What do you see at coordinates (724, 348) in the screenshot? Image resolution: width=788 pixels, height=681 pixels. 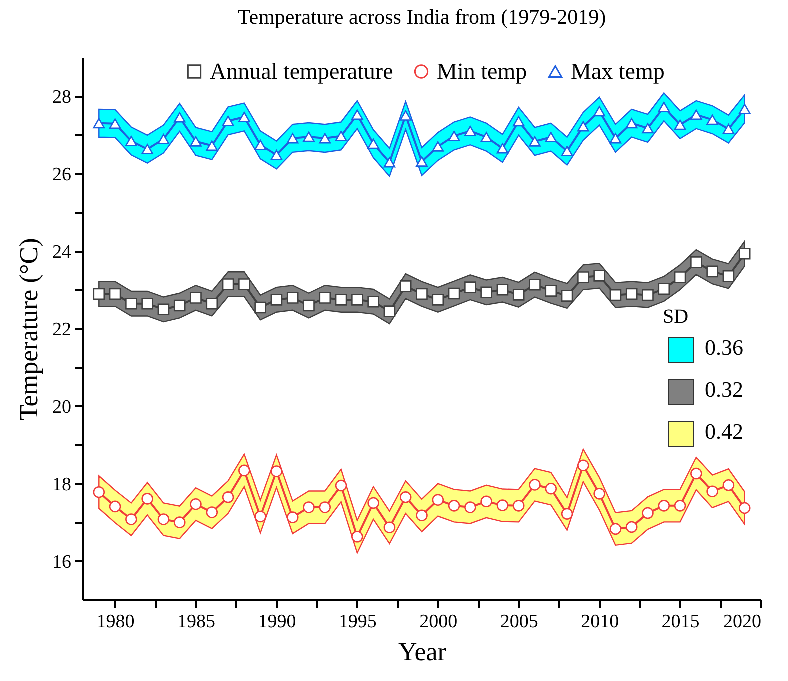 I see `annotation: 0.36` at bounding box center [724, 348].